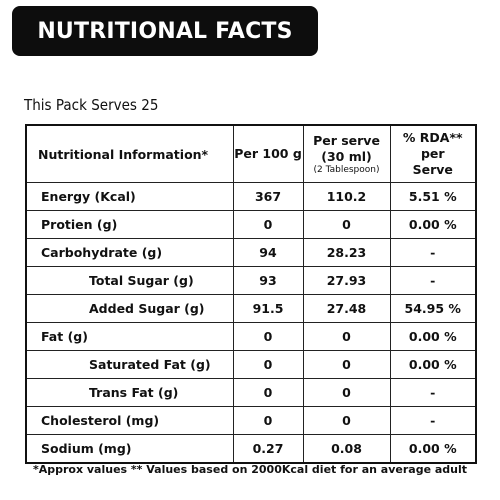 This screenshot has width=500, height=500. What do you see at coordinates (268, 153) in the screenshot?
I see `header-per-100g: Per 100 g` at bounding box center [268, 153].